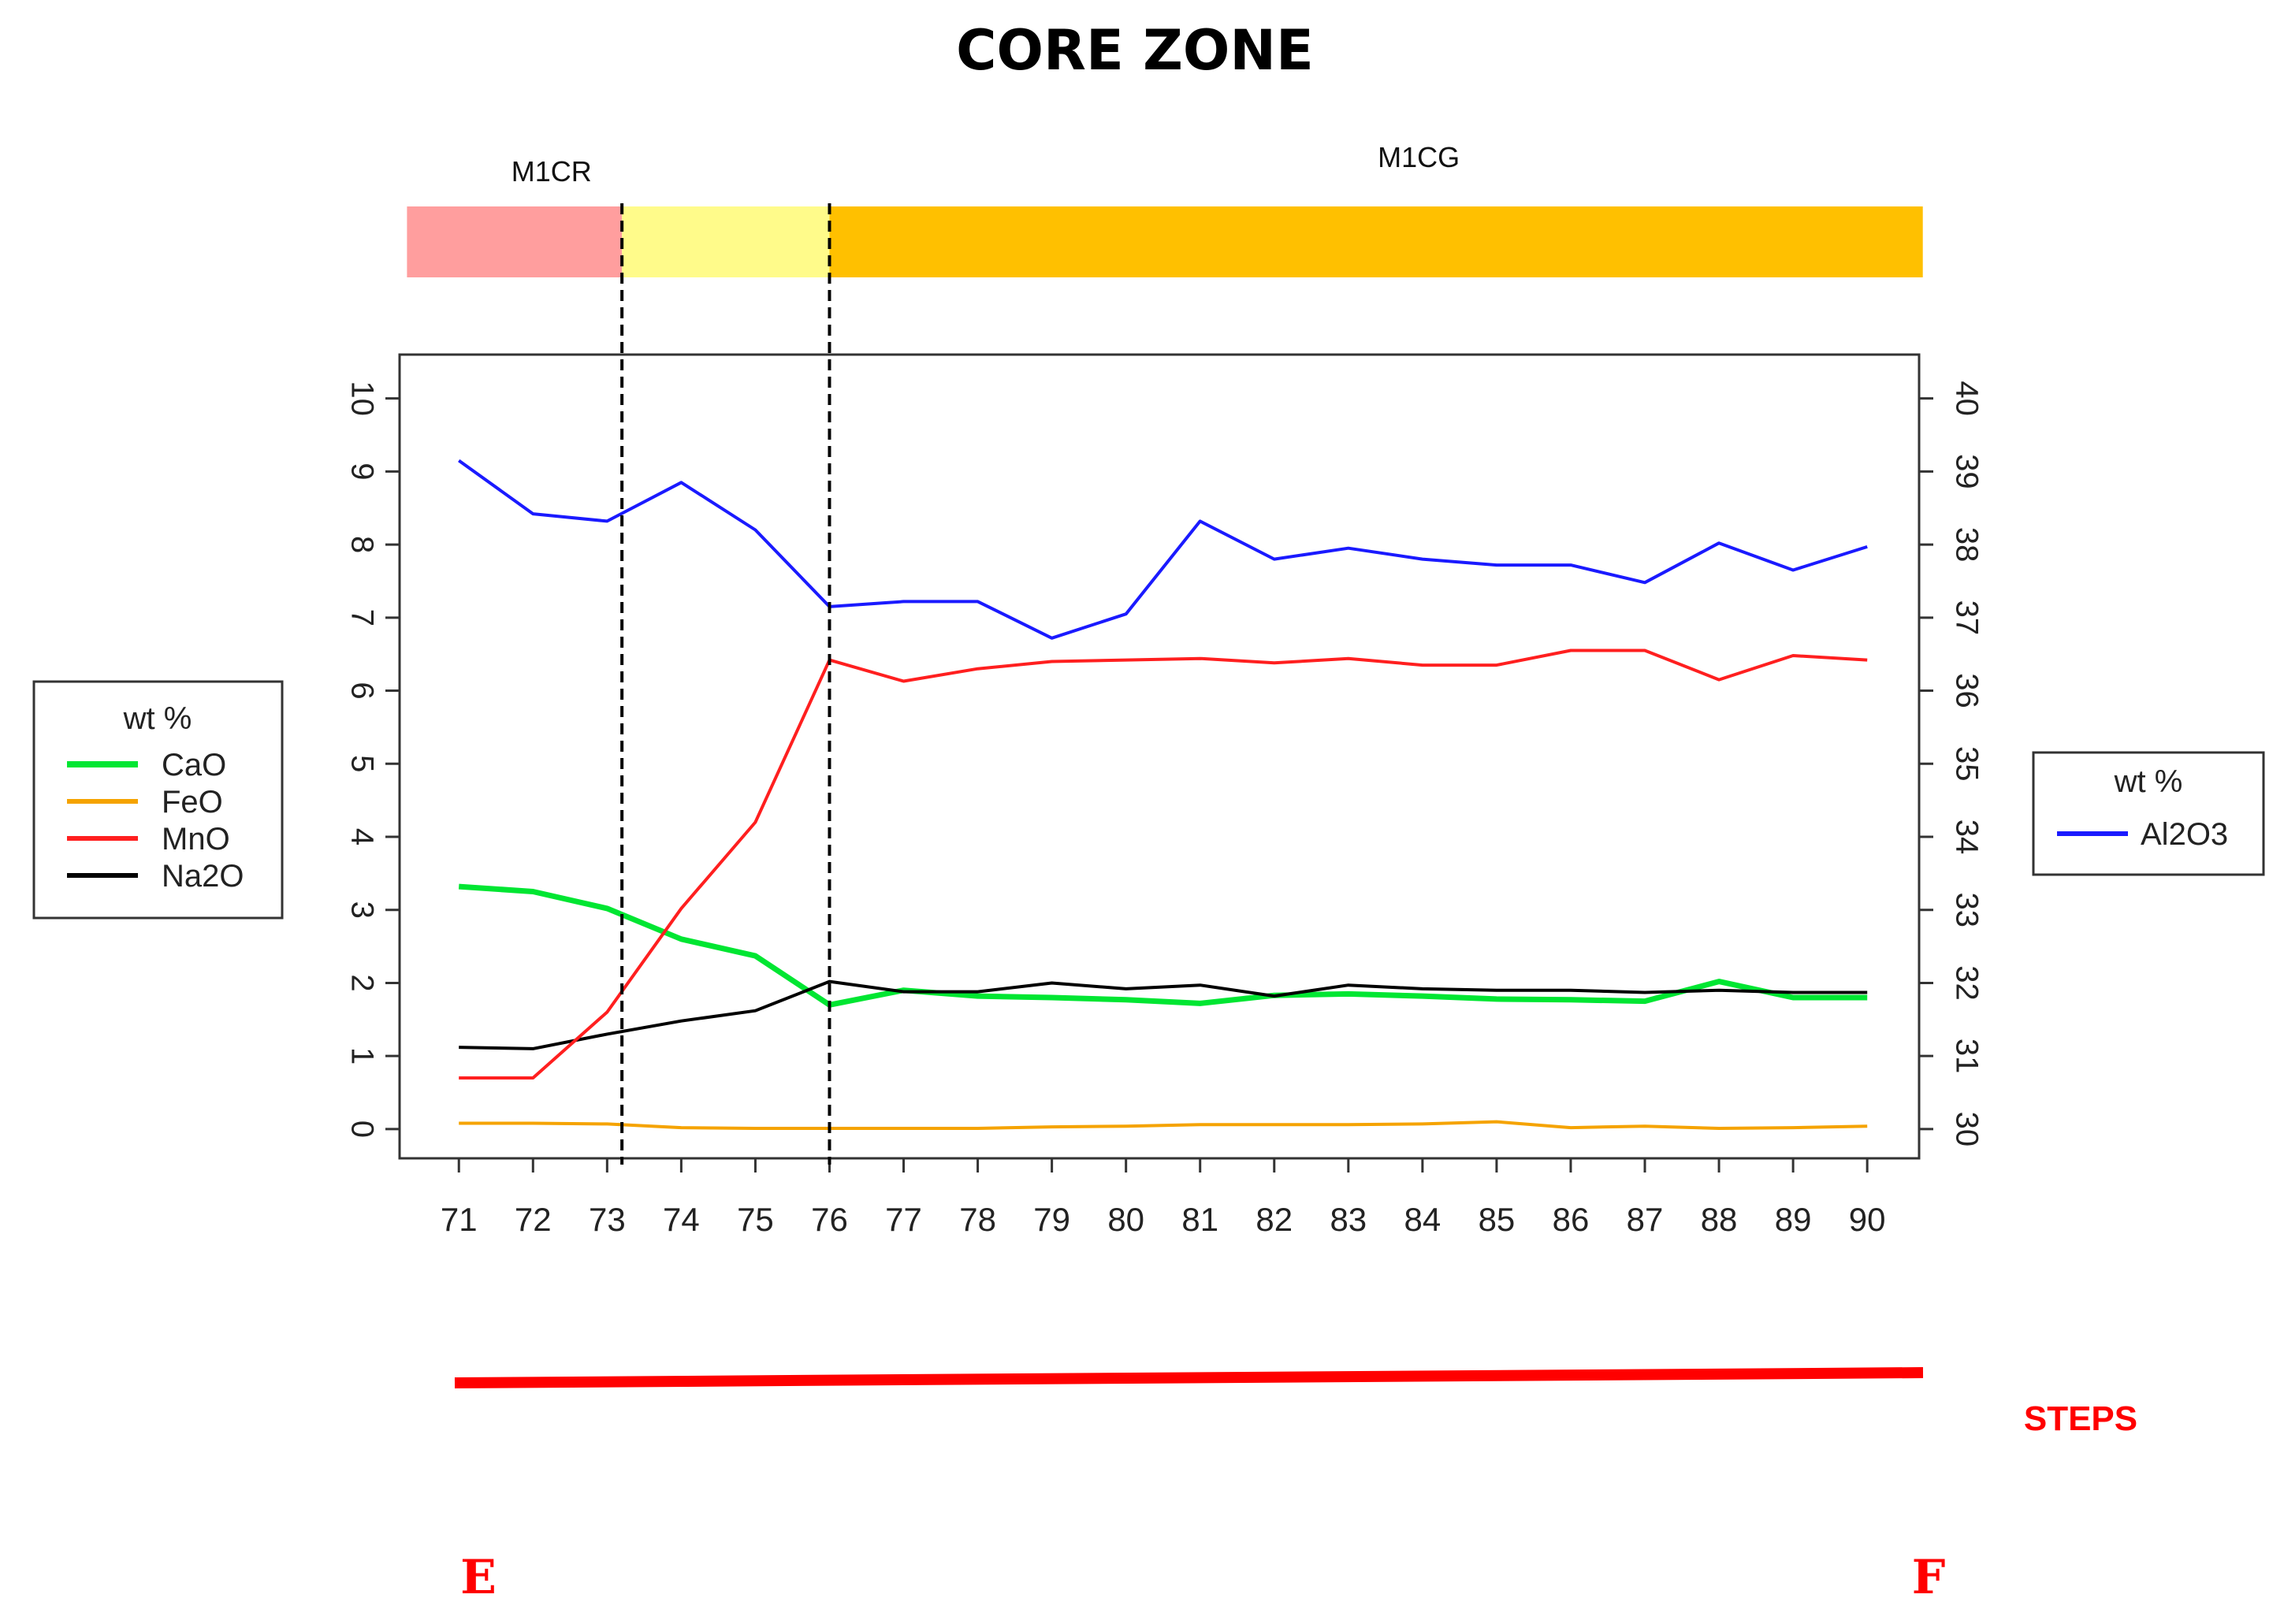  I want to click on legend-right: wt % Al2O3, so click(2148, 813).